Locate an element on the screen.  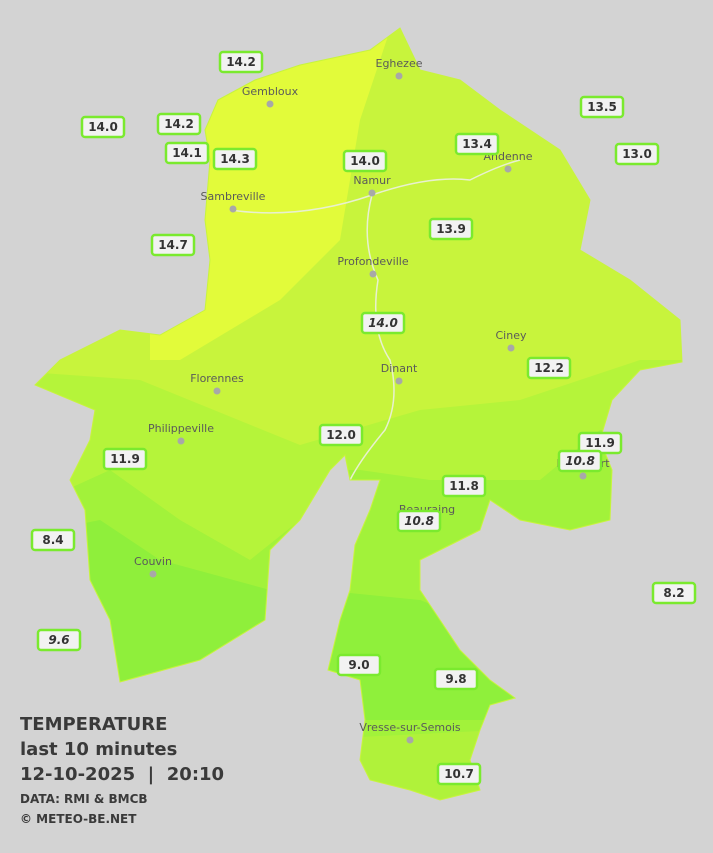
station-label: 9.8 is located at coordinates (456, 679).